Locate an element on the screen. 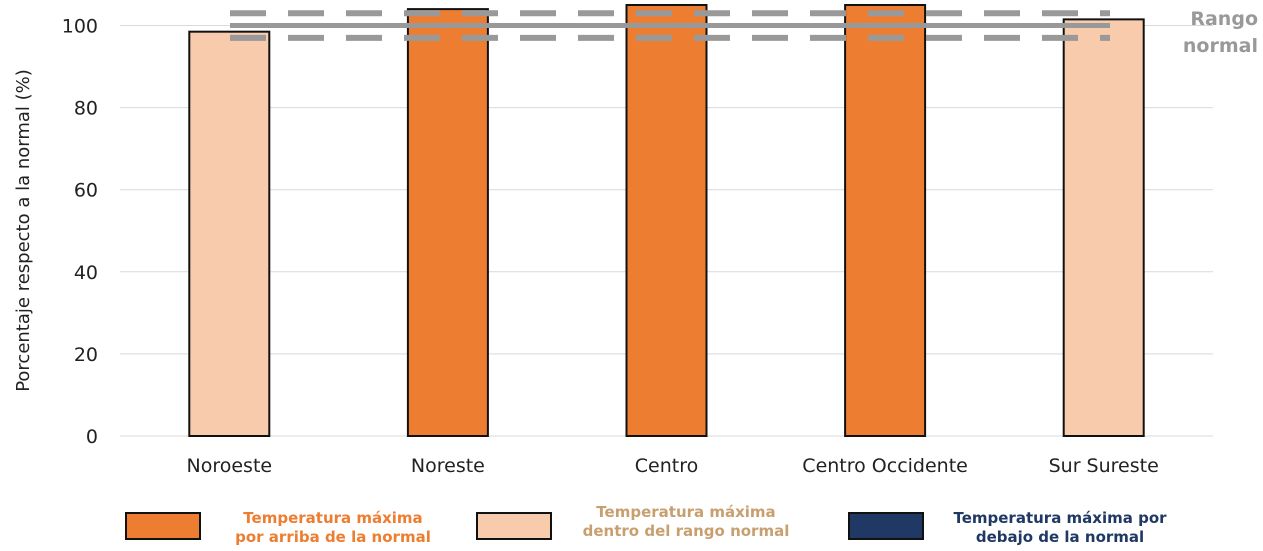  bar-centro-occidente is located at coordinates (885, 220).